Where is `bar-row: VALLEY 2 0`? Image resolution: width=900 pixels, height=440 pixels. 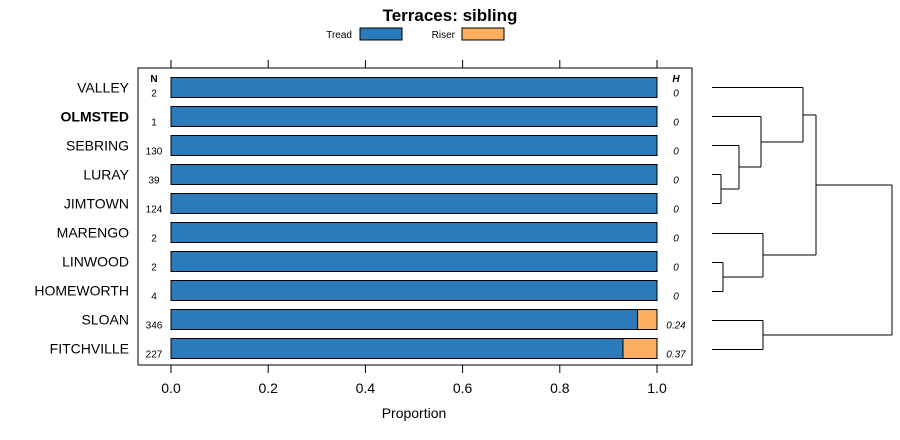
bar-row: VALLEY 2 0 is located at coordinates (378, 88).